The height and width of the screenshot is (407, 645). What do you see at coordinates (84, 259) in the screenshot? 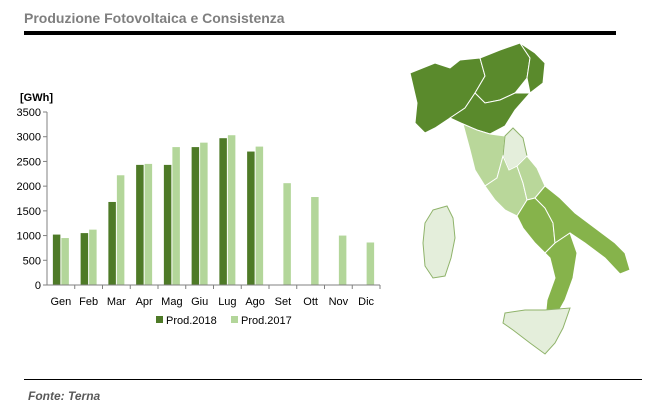
I see `bar-prod-2018-feb` at bounding box center [84, 259].